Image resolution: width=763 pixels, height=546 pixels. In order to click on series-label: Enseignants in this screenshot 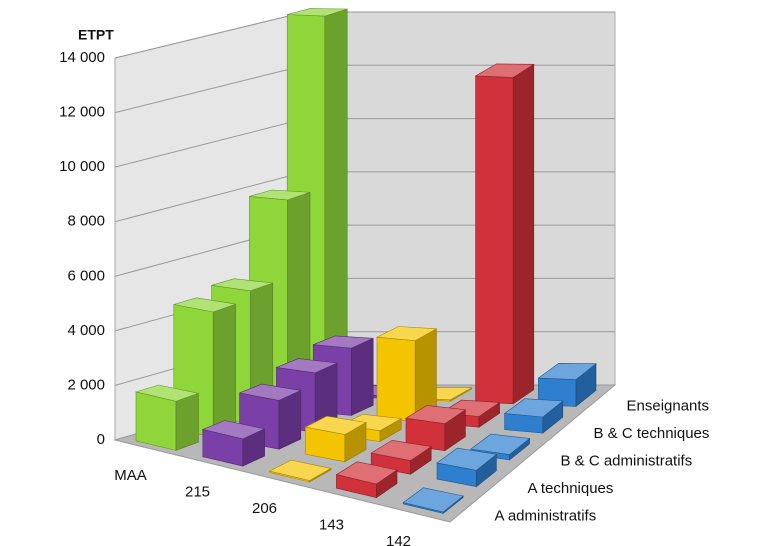, I will do `click(668, 406)`.